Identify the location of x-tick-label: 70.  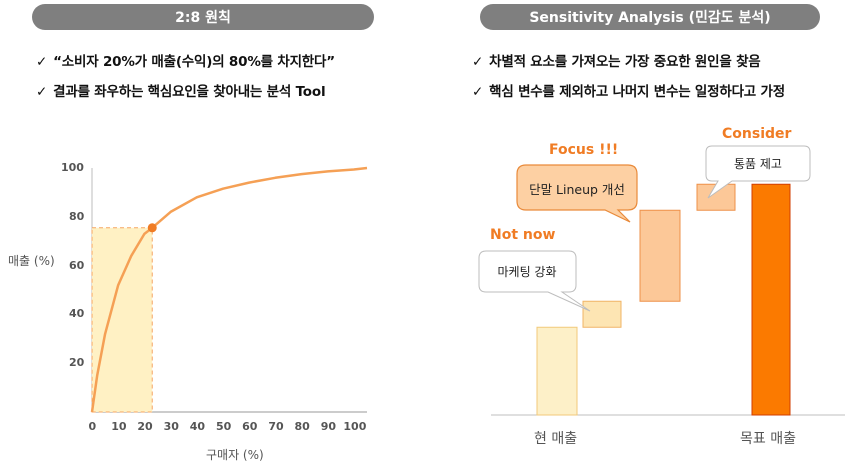
(276, 426).